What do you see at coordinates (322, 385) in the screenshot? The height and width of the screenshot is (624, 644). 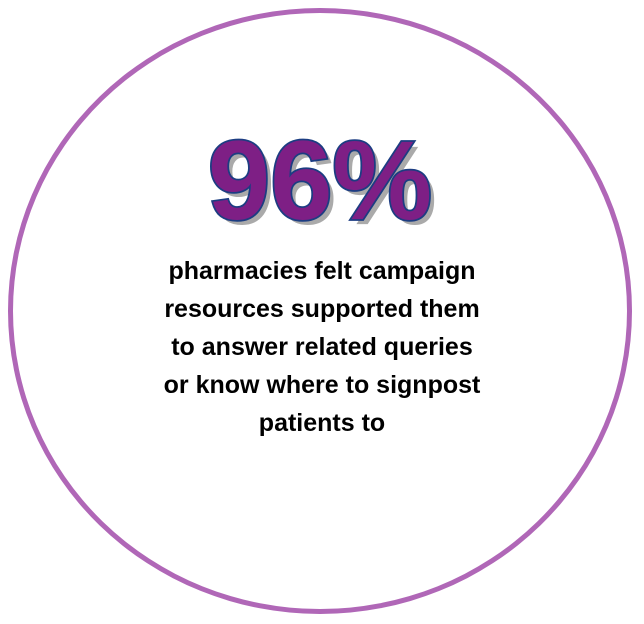 I see `caption-line-4: or know where to signpost` at bounding box center [322, 385].